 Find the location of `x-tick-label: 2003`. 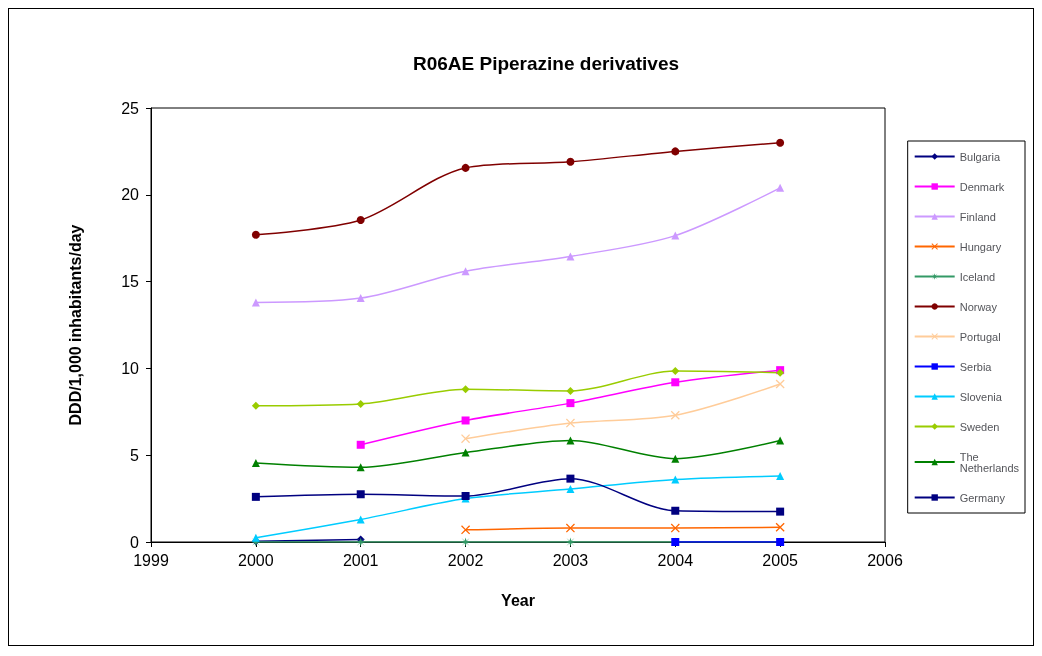

x-tick-label: 2003 is located at coordinates (570, 560).